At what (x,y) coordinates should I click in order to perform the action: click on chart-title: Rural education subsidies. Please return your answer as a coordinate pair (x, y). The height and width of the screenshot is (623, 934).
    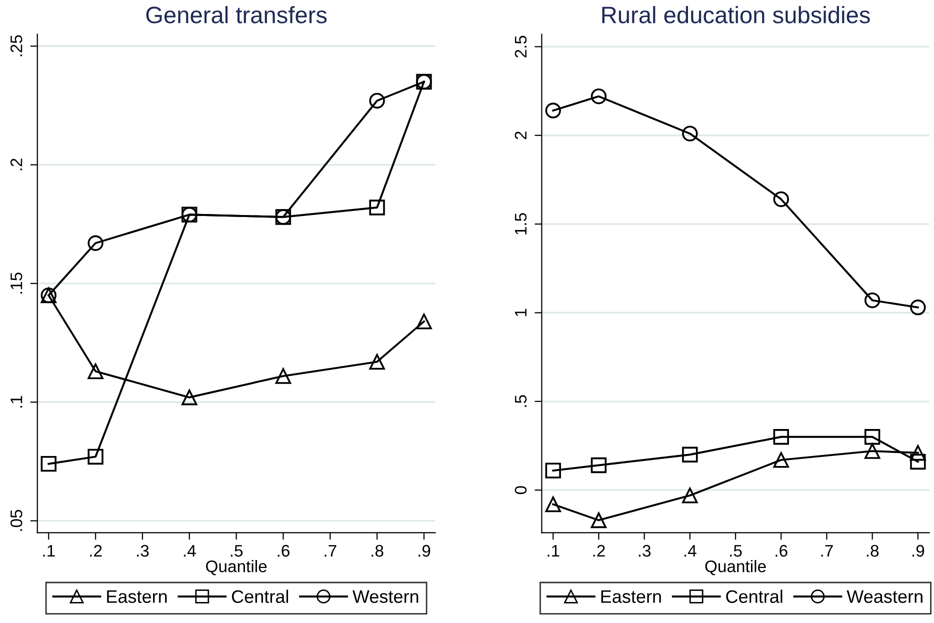
    Looking at the image, I should click on (736, 15).